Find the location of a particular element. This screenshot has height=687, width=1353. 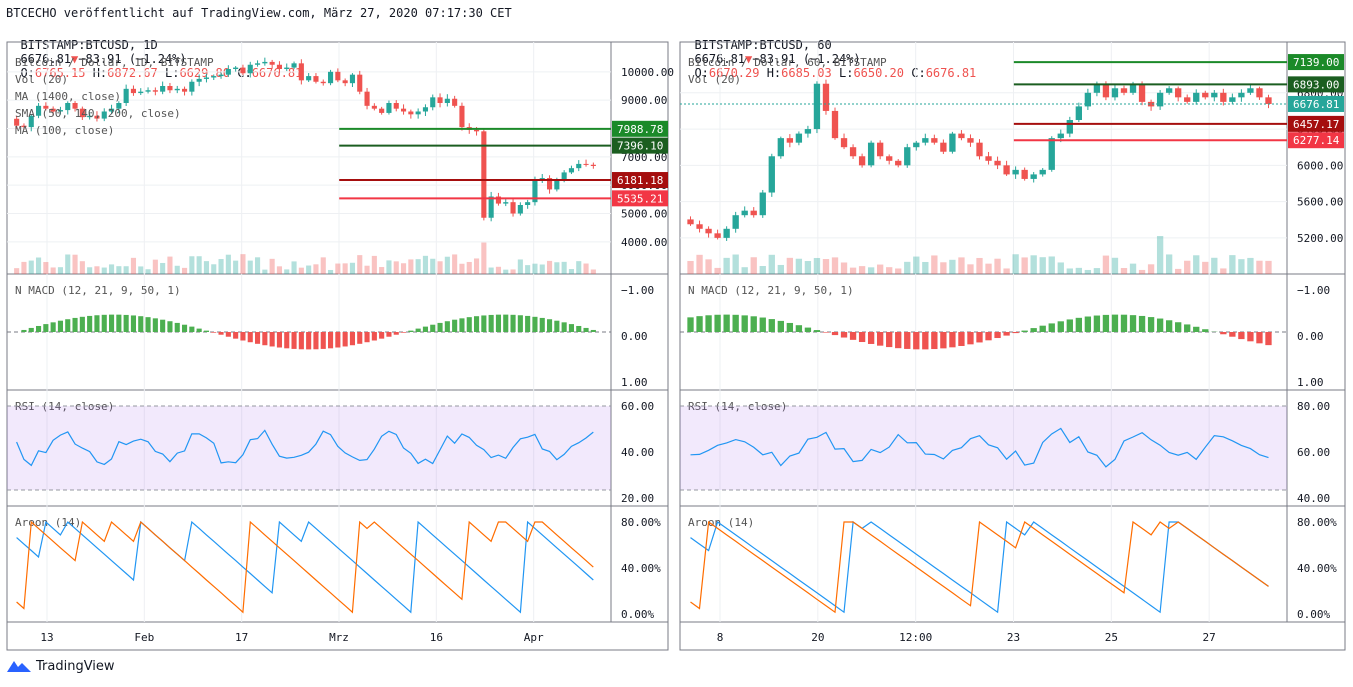

level-label: 6676.81 is located at coordinates (1316, 104).